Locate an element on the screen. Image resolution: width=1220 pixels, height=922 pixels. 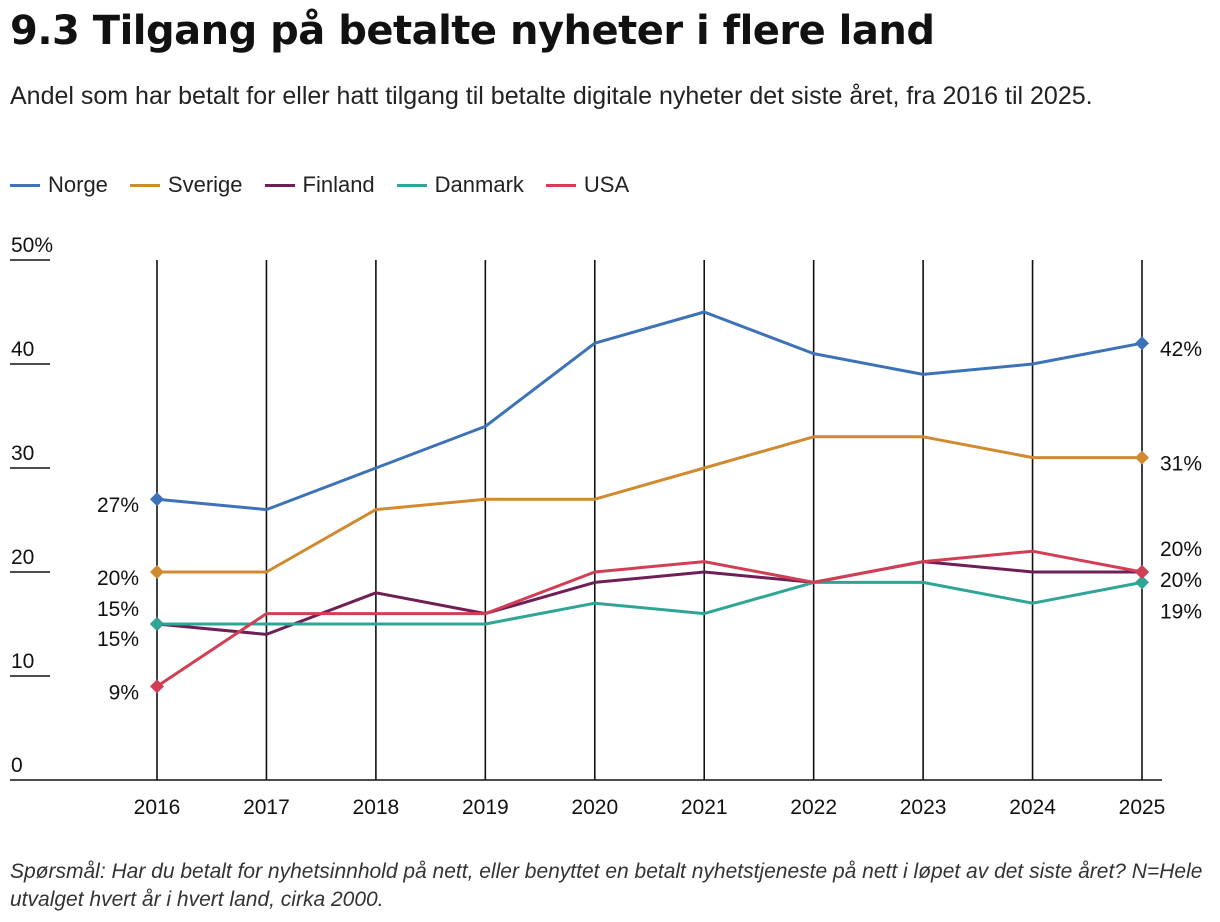
start-label-usa: 9% is located at coordinates (124, 692).